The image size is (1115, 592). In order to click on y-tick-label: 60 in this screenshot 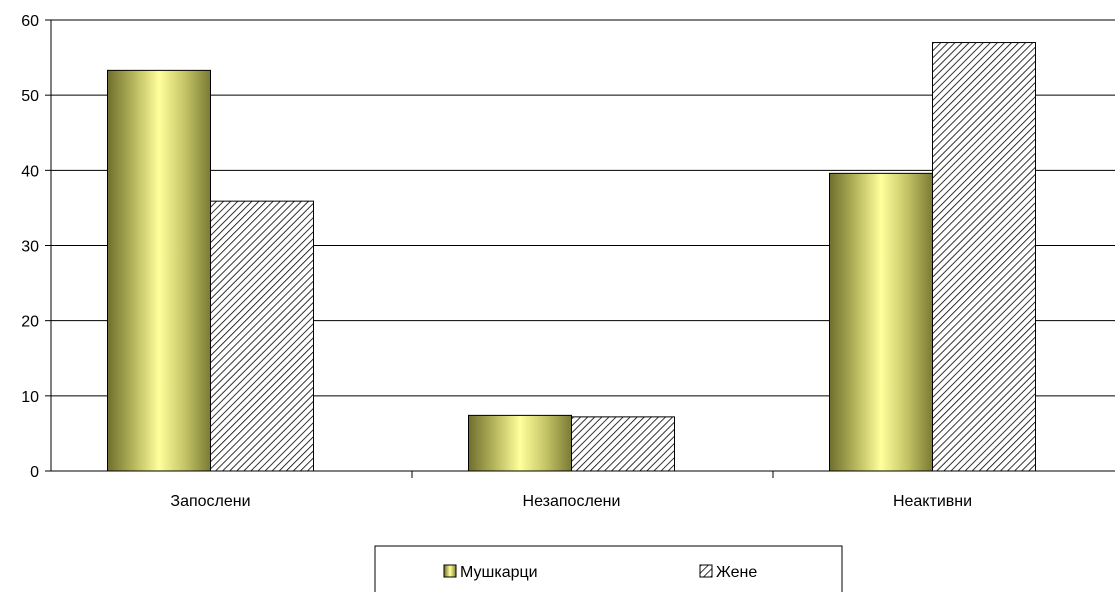, I will do `click(30, 21)`.